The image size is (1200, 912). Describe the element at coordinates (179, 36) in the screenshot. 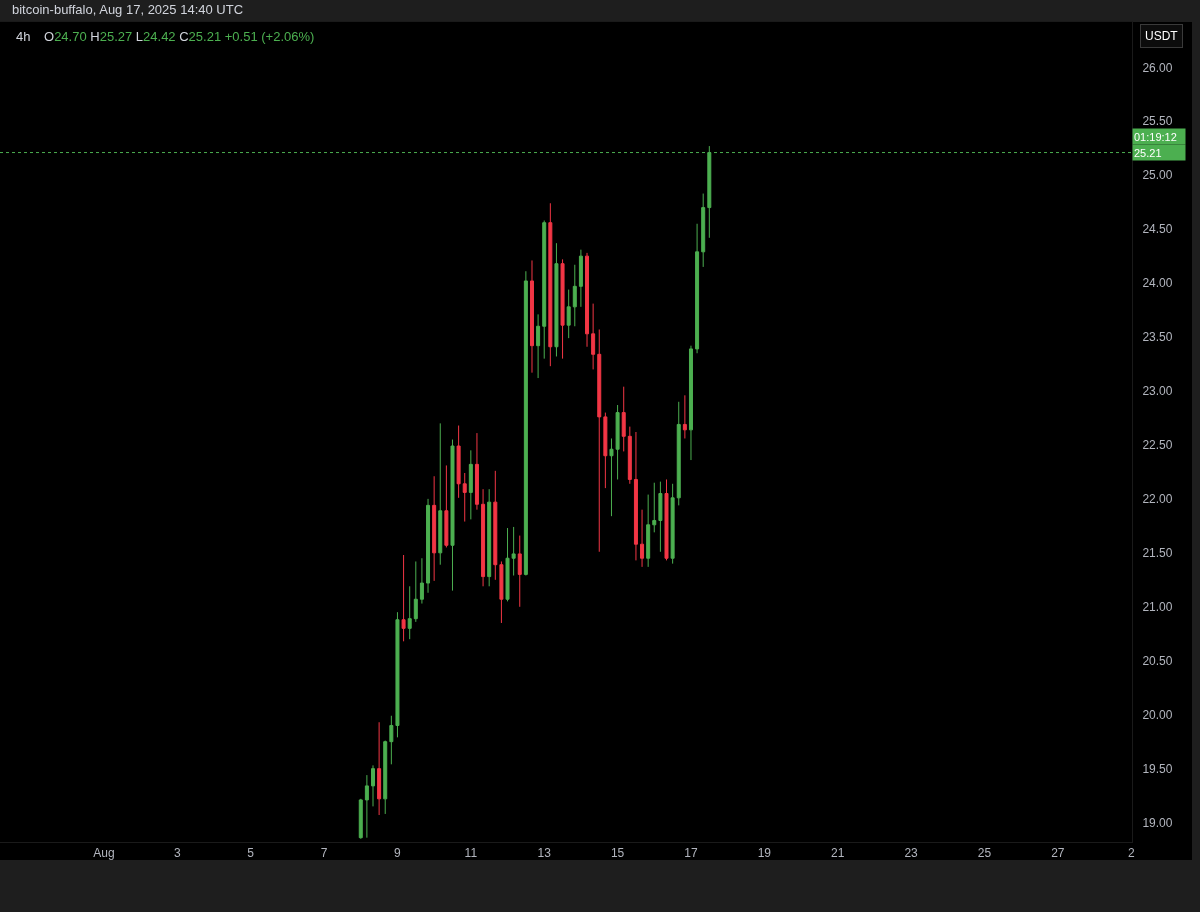

I see `text: O24.70 H25.27 L24.42 C25.21 +0.51 (+2.06%)` at that location.